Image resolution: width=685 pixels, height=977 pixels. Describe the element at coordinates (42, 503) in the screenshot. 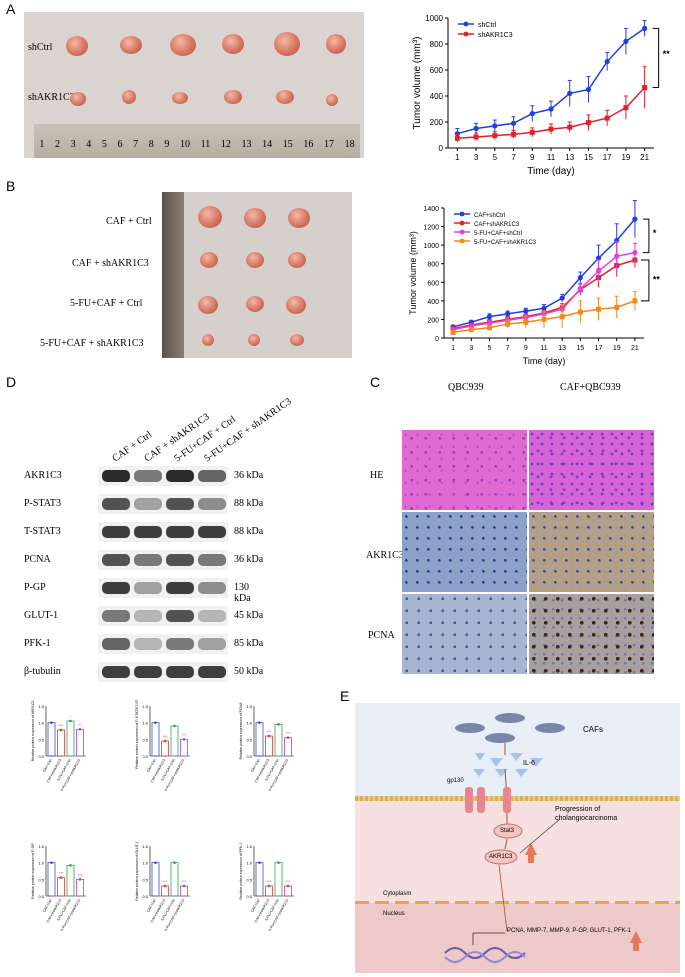

I see `protein-label: P-STAT3` at that location.